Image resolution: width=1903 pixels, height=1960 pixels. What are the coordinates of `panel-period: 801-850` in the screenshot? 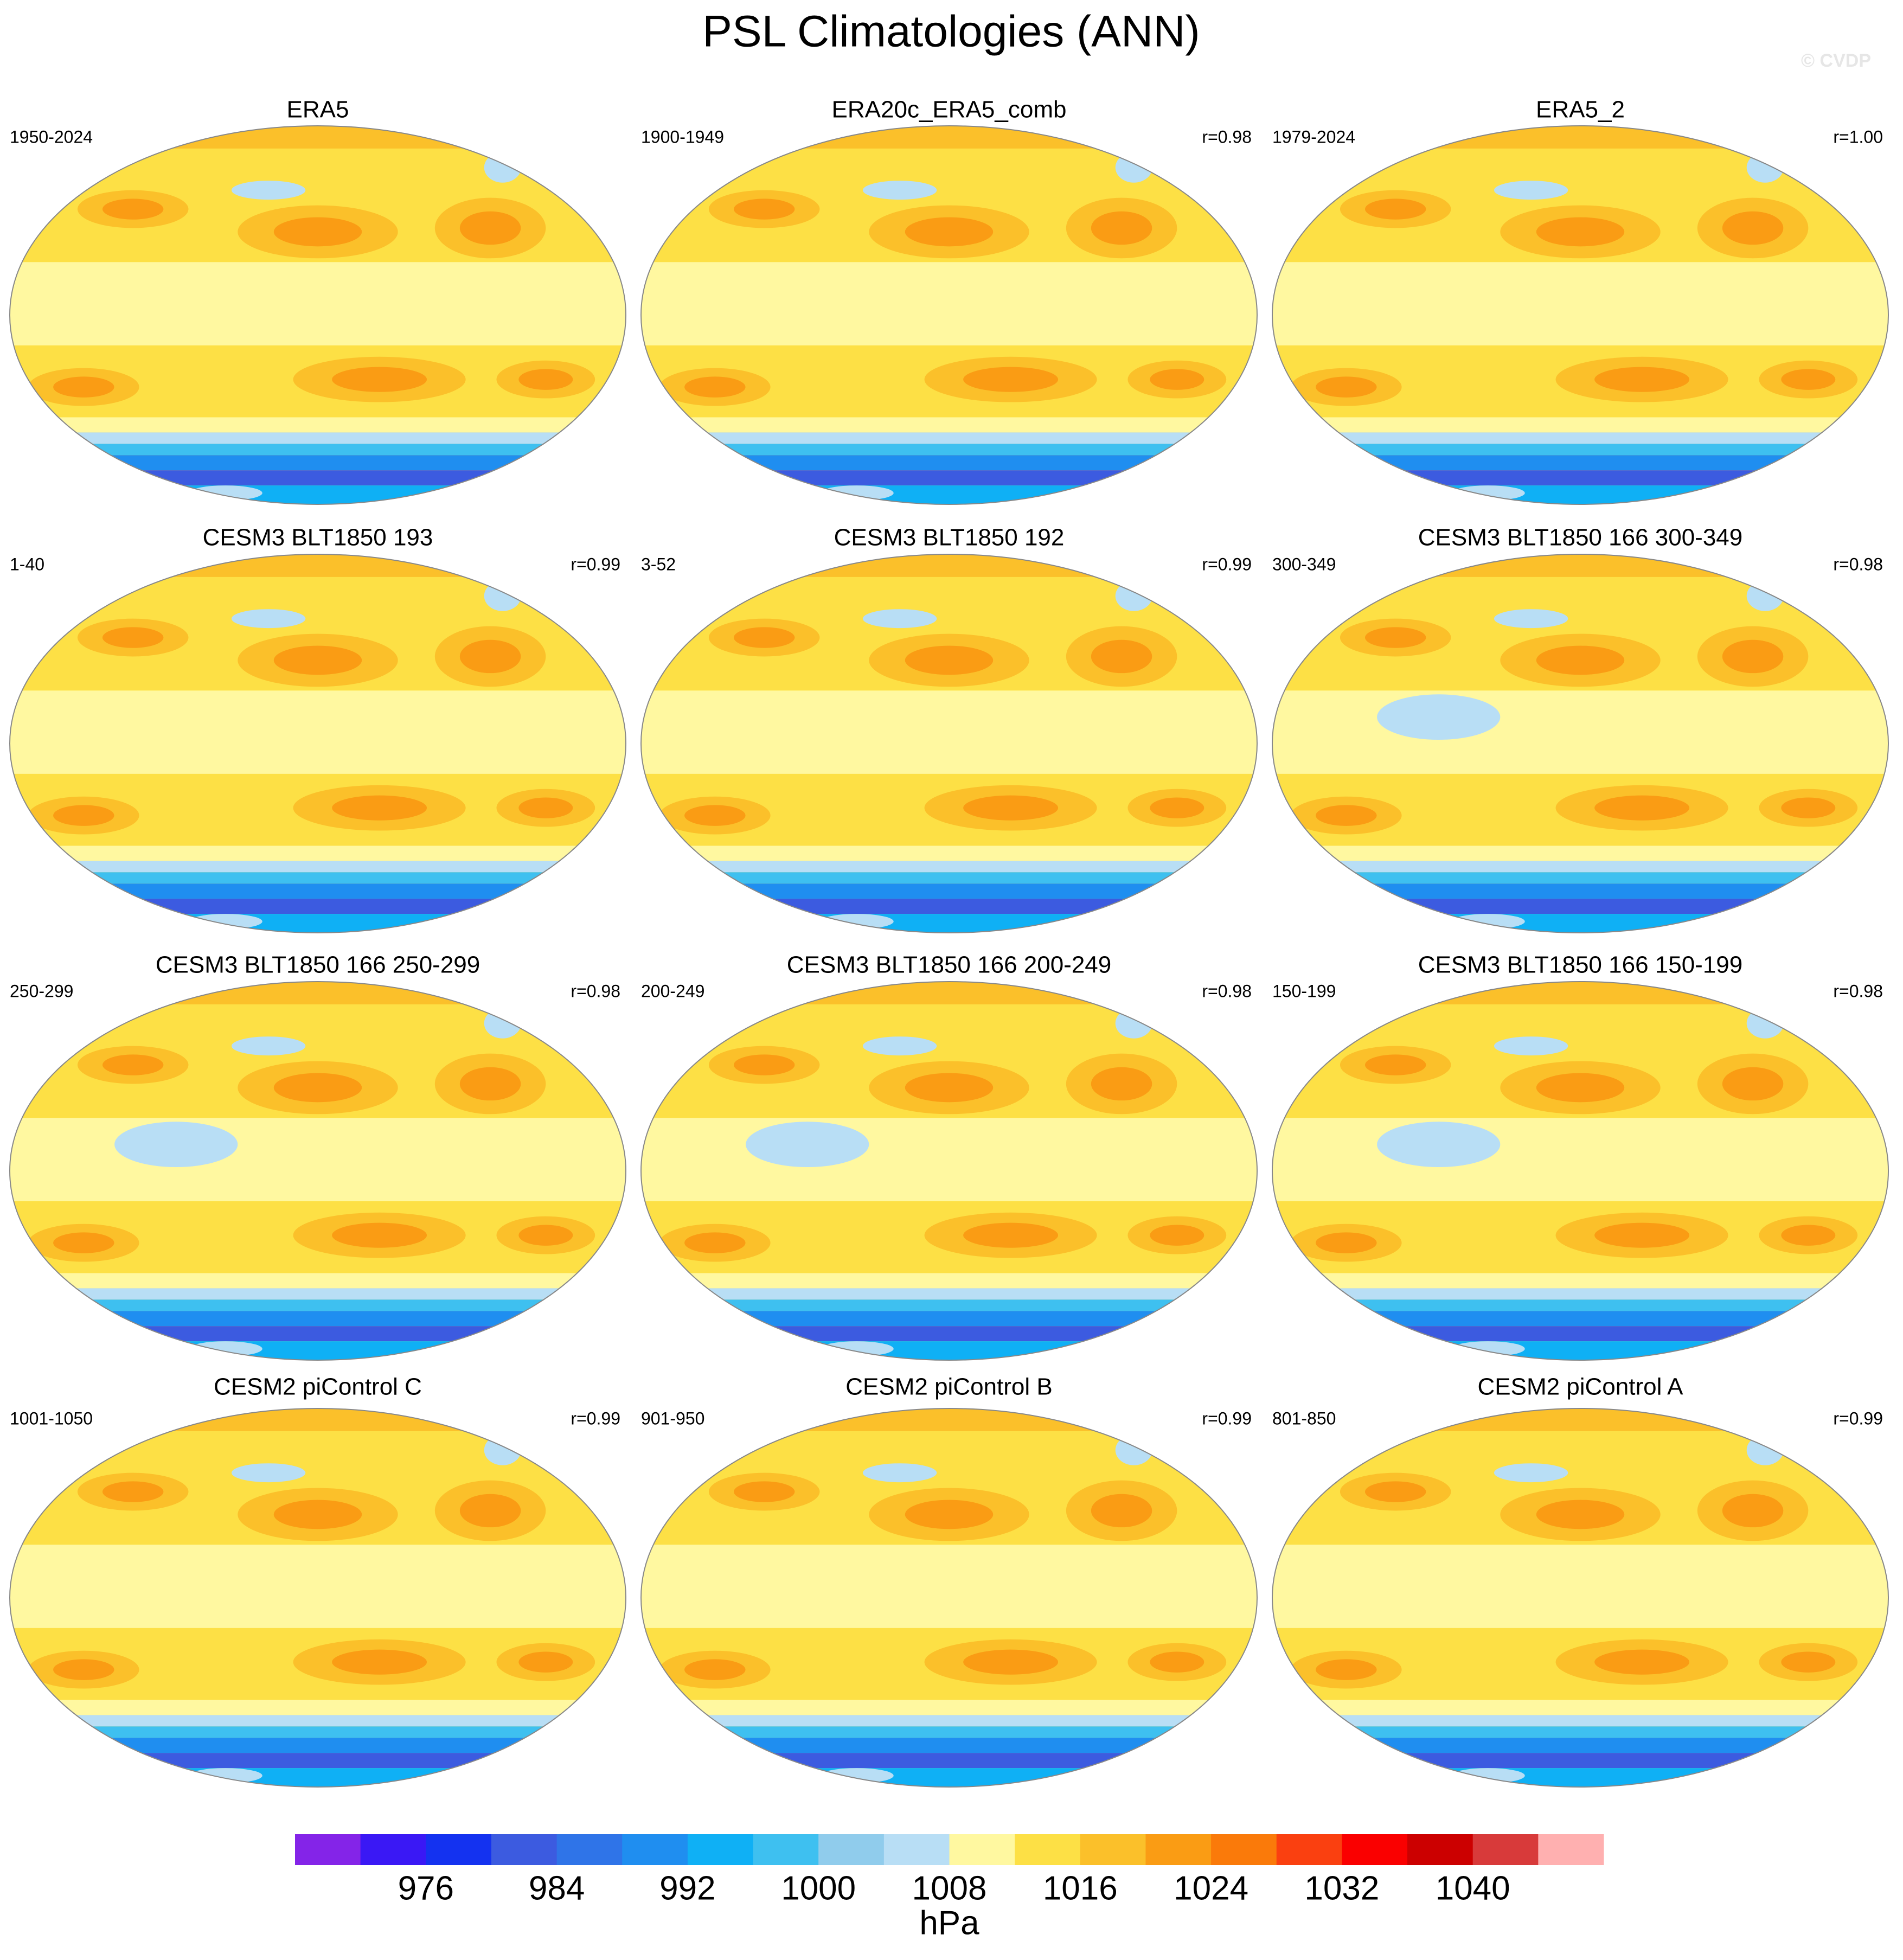 It's located at (1304, 1418).